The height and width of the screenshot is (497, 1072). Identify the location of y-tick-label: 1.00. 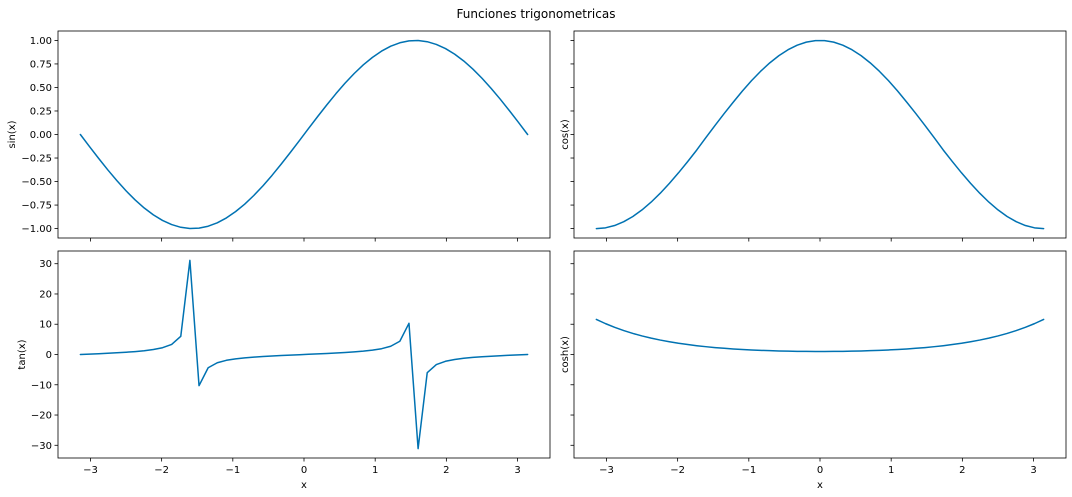
(41, 41).